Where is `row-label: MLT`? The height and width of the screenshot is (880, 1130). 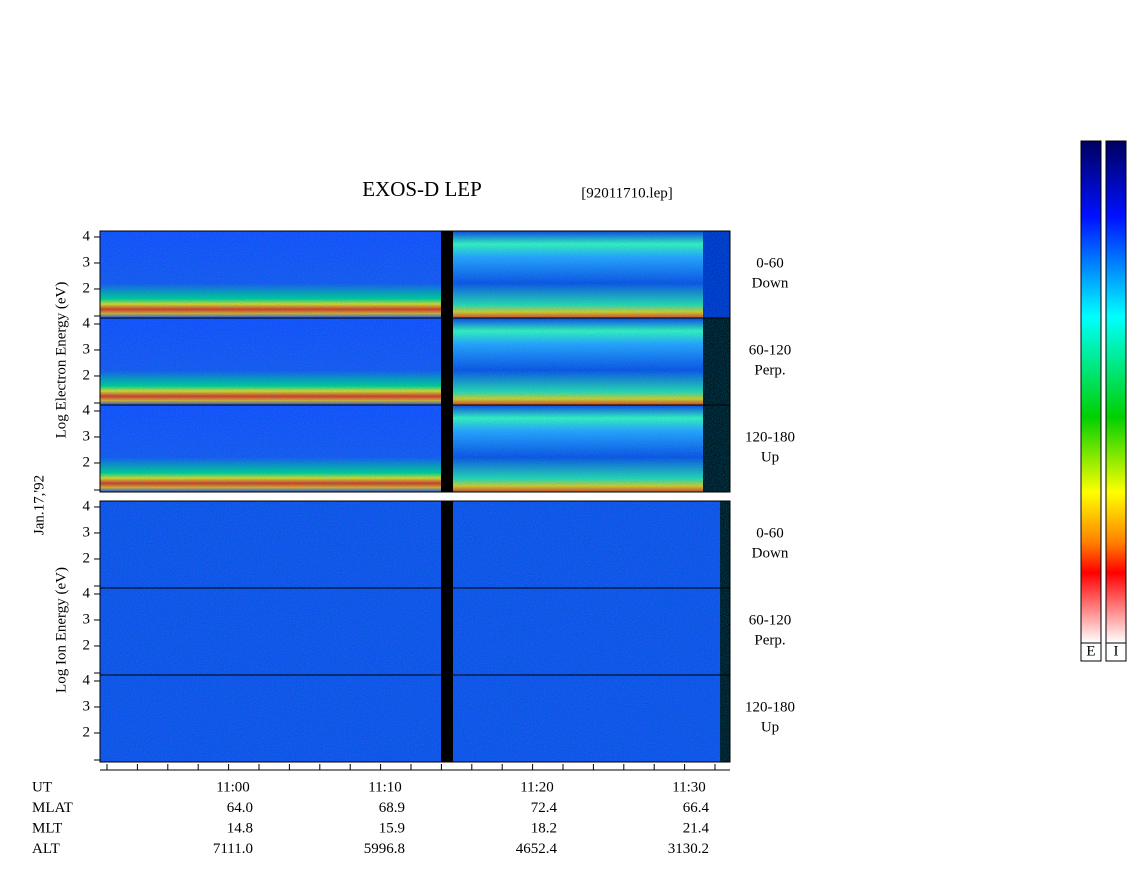 row-label: MLT is located at coordinates (47, 828).